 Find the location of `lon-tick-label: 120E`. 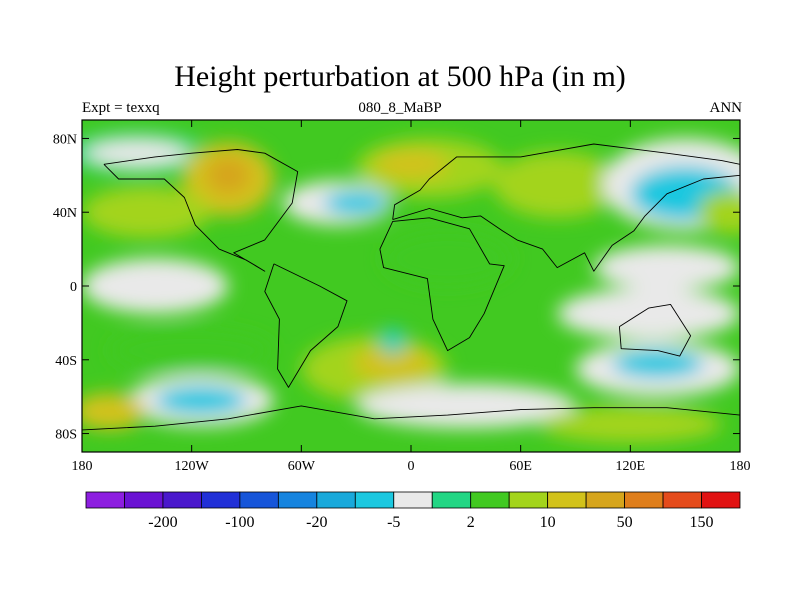

lon-tick-label: 120E is located at coordinates (631, 466).